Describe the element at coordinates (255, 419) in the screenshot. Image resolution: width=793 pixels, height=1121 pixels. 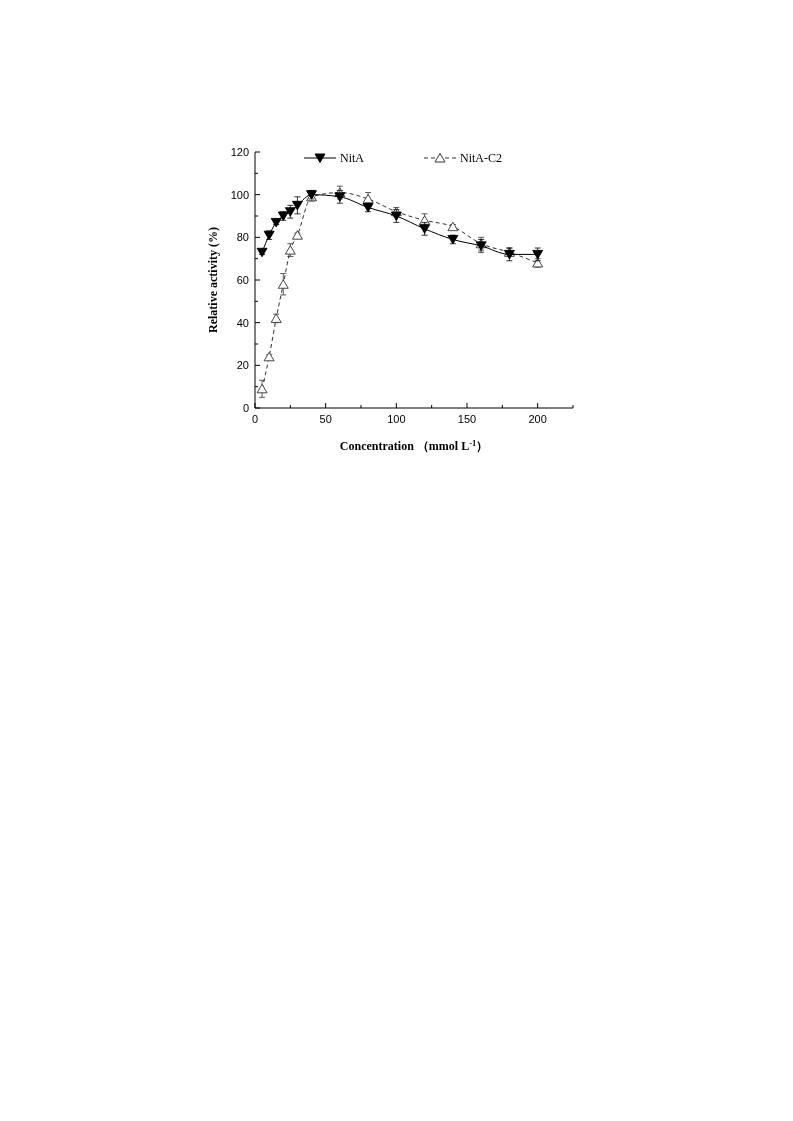
I see `x-tick-label: 0` at that location.